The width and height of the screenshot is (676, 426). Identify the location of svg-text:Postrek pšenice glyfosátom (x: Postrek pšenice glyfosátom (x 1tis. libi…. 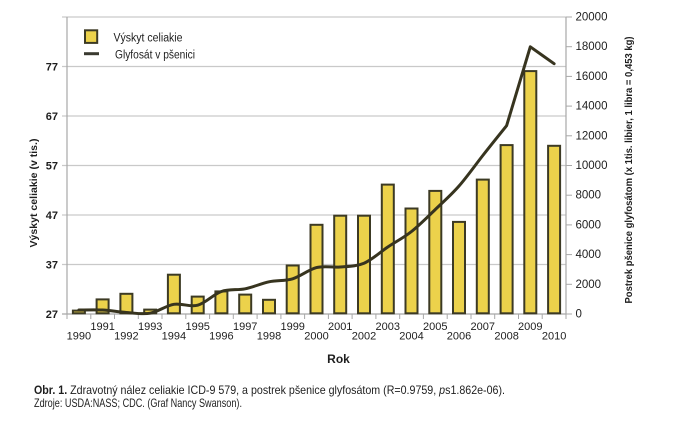
(629, 170).